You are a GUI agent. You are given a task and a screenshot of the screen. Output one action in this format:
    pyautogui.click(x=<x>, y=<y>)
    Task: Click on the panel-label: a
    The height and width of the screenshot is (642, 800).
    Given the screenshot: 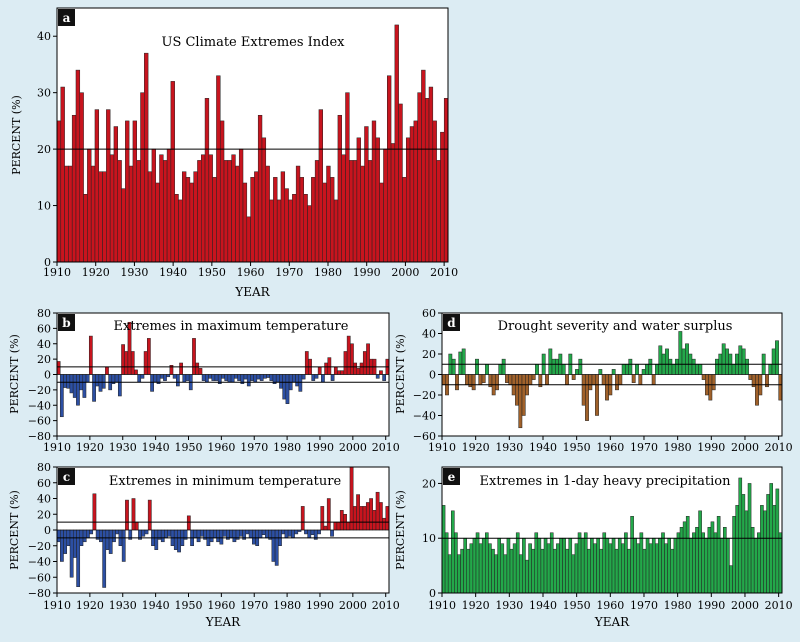 What is the action you would take?
    pyautogui.click(x=67, y=18)
    